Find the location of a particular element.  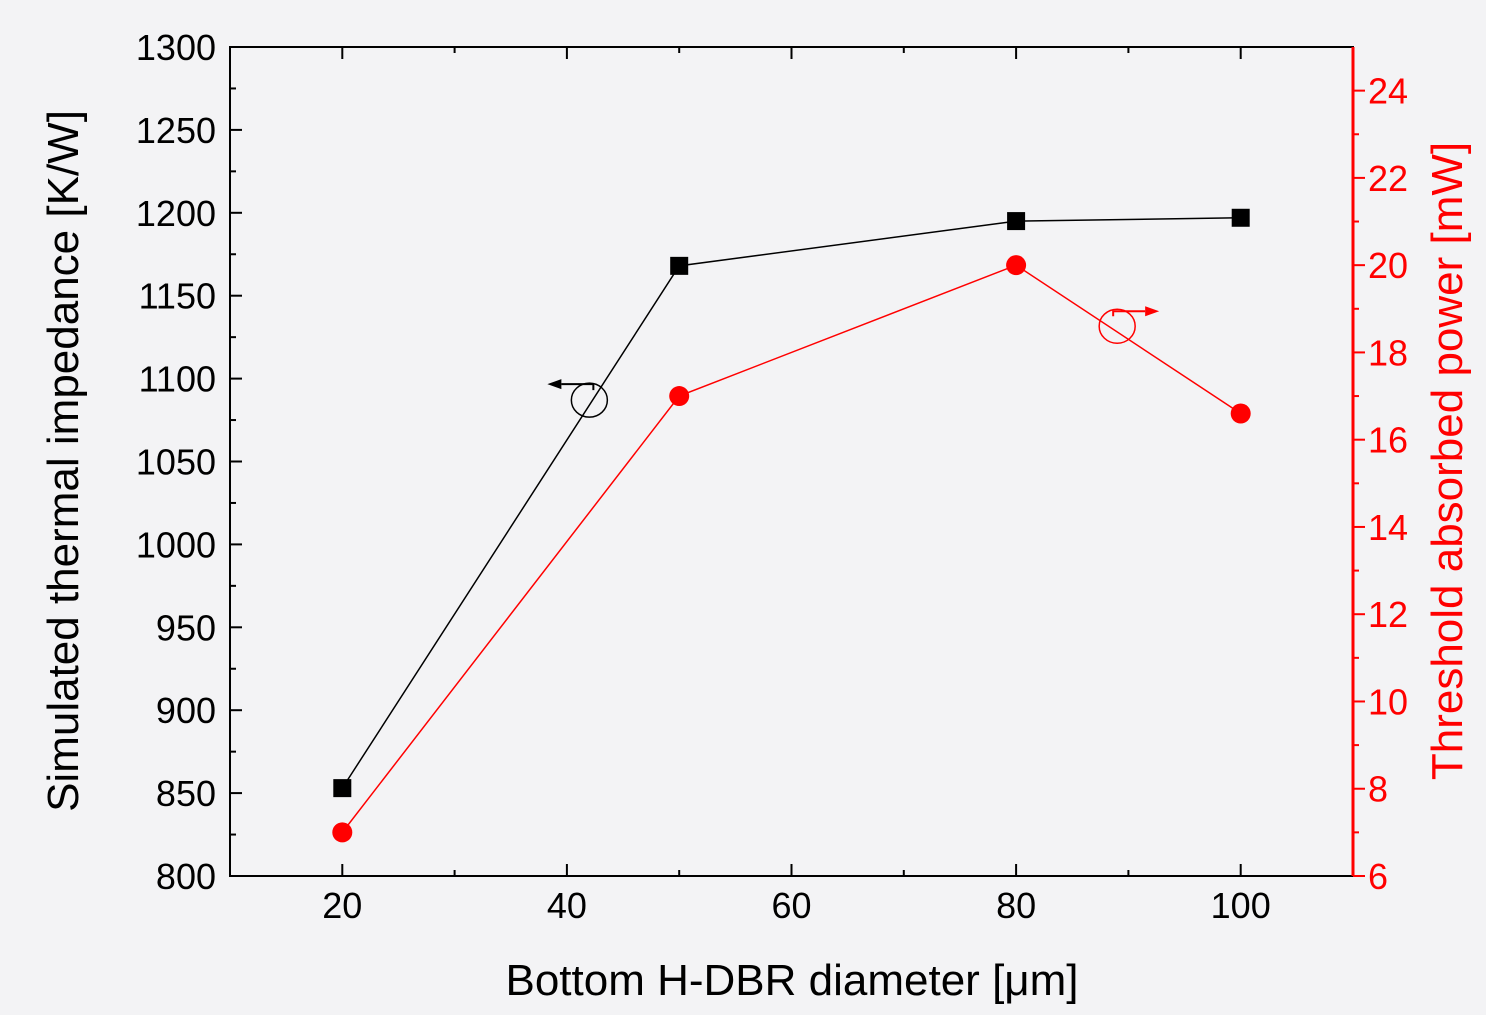

left-y-tick-label: 800 is located at coordinates (186, 876).